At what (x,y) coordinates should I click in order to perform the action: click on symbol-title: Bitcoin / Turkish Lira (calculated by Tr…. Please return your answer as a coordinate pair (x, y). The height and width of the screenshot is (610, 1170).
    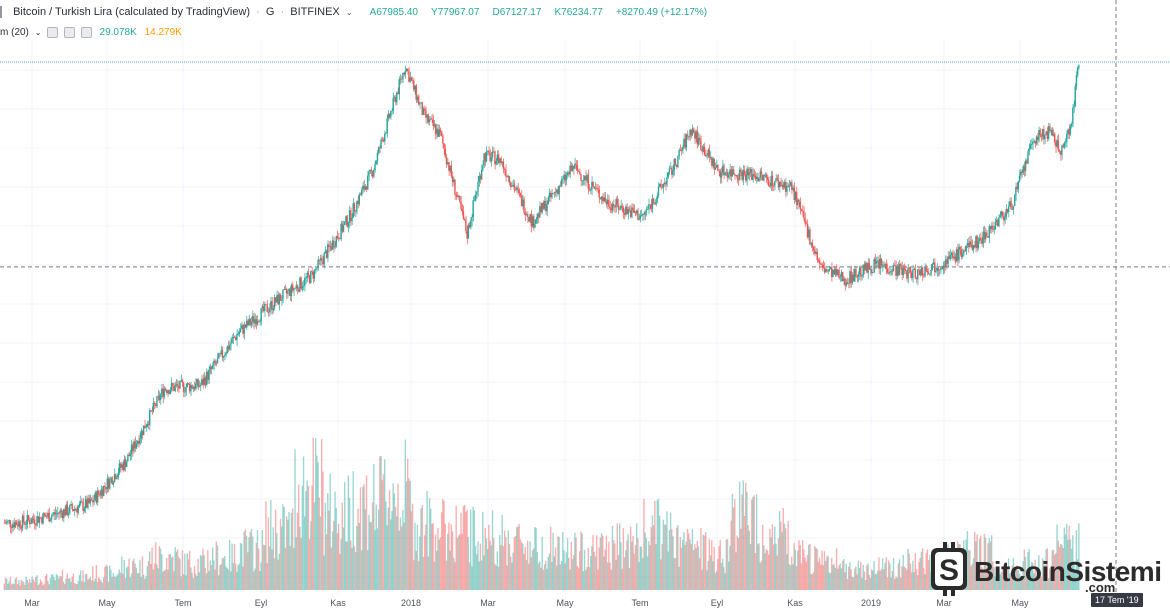
    Looking at the image, I should click on (132, 12).